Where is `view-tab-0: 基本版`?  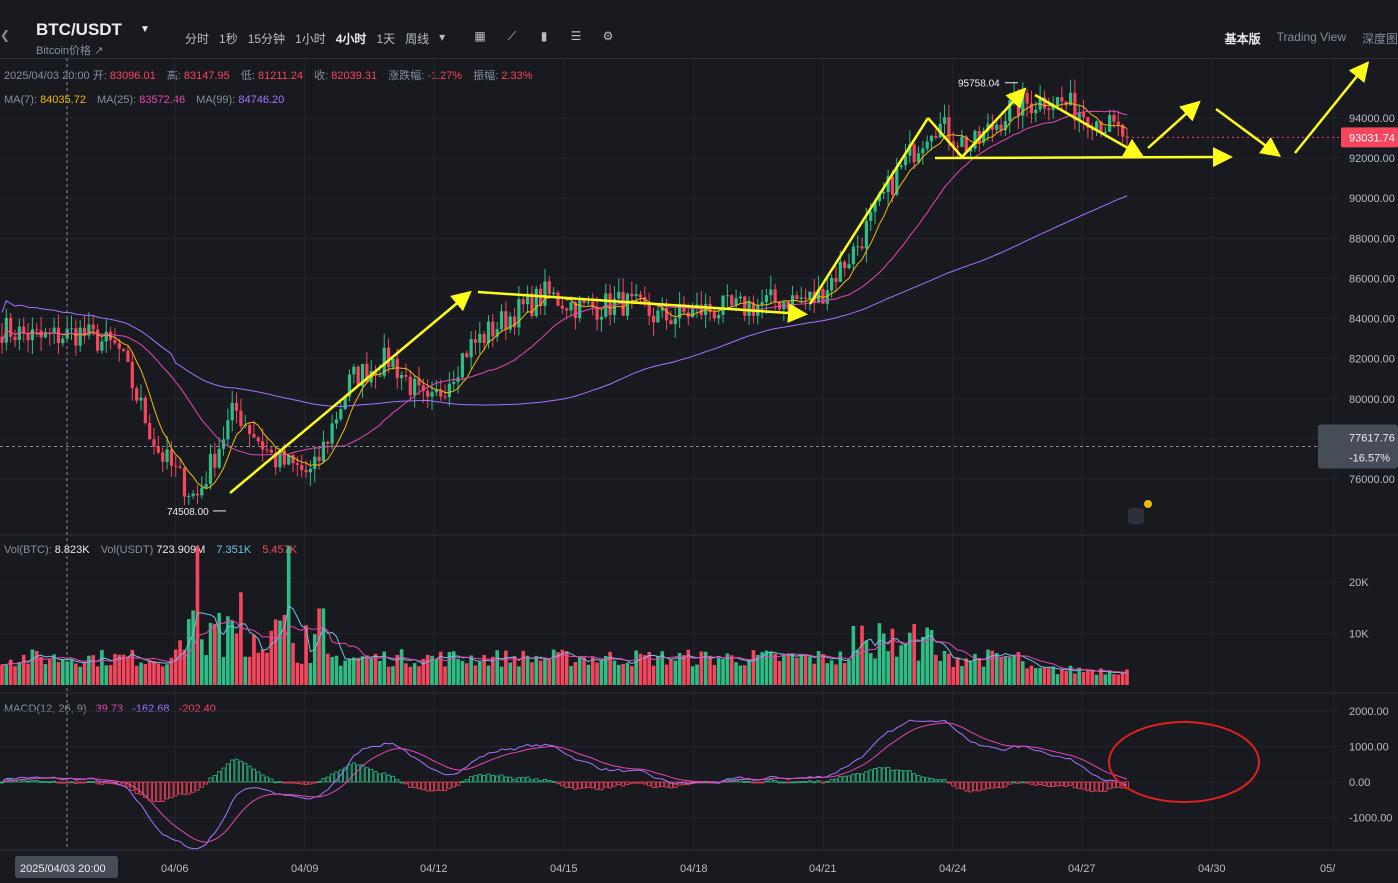 view-tab-0: 基本版 is located at coordinates (1242, 39).